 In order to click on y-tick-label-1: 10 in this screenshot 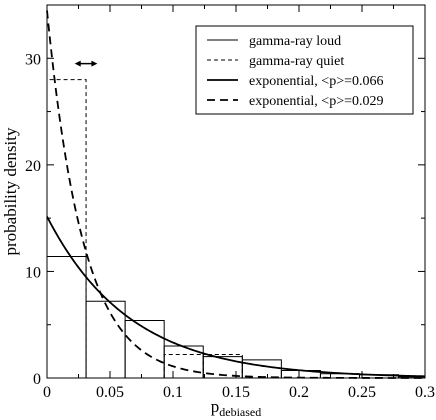, I will do `click(33, 272)`.